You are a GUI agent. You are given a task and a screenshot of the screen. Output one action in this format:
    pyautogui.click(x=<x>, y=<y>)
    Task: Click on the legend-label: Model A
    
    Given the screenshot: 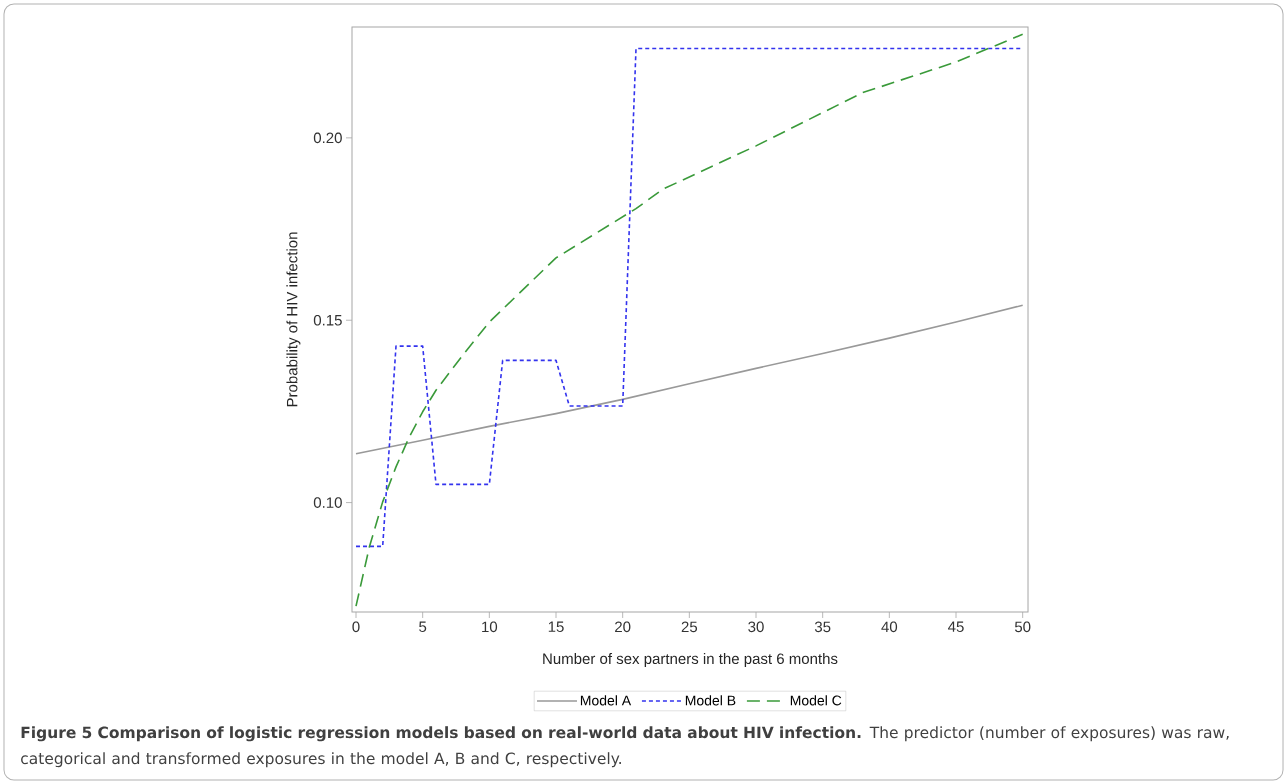 What is the action you would take?
    pyautogui.click(x=606, y=700)
    